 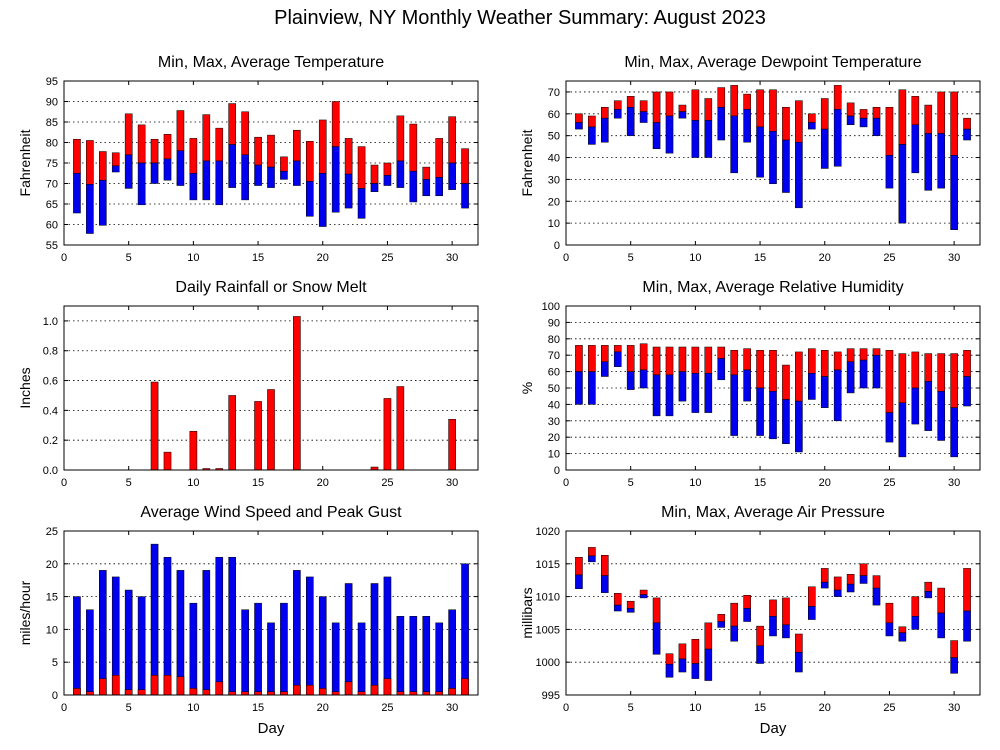 I want to click on y-tick-label: 0.6, so click(x=50, y=382).